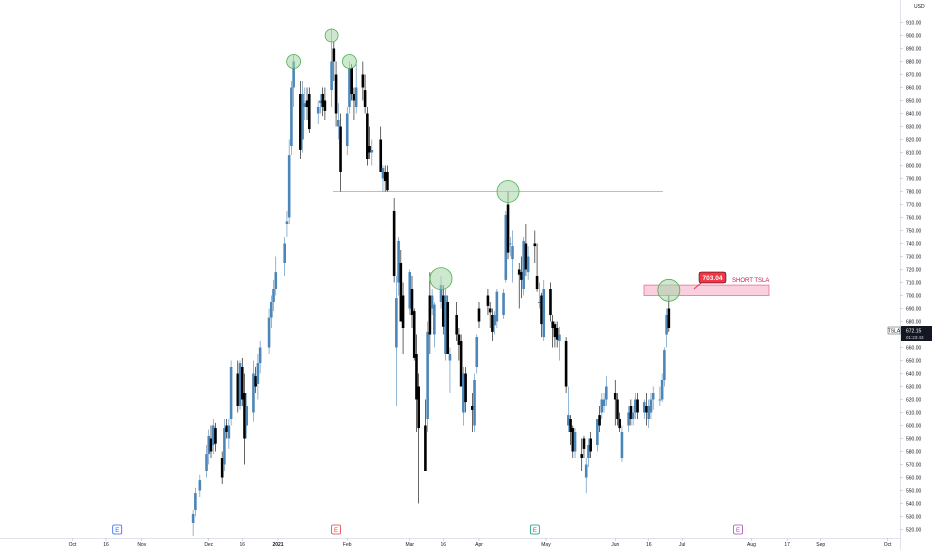 Image resolution: width=932 pixels, height=550 pixels. I want to click on price-tick-label: 730.00, so click(914, 257).